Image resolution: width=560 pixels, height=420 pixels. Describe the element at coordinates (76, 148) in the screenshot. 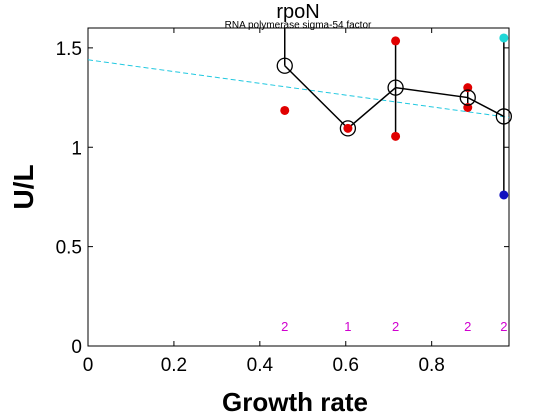

I see `y-tick-label: 1` at that location.